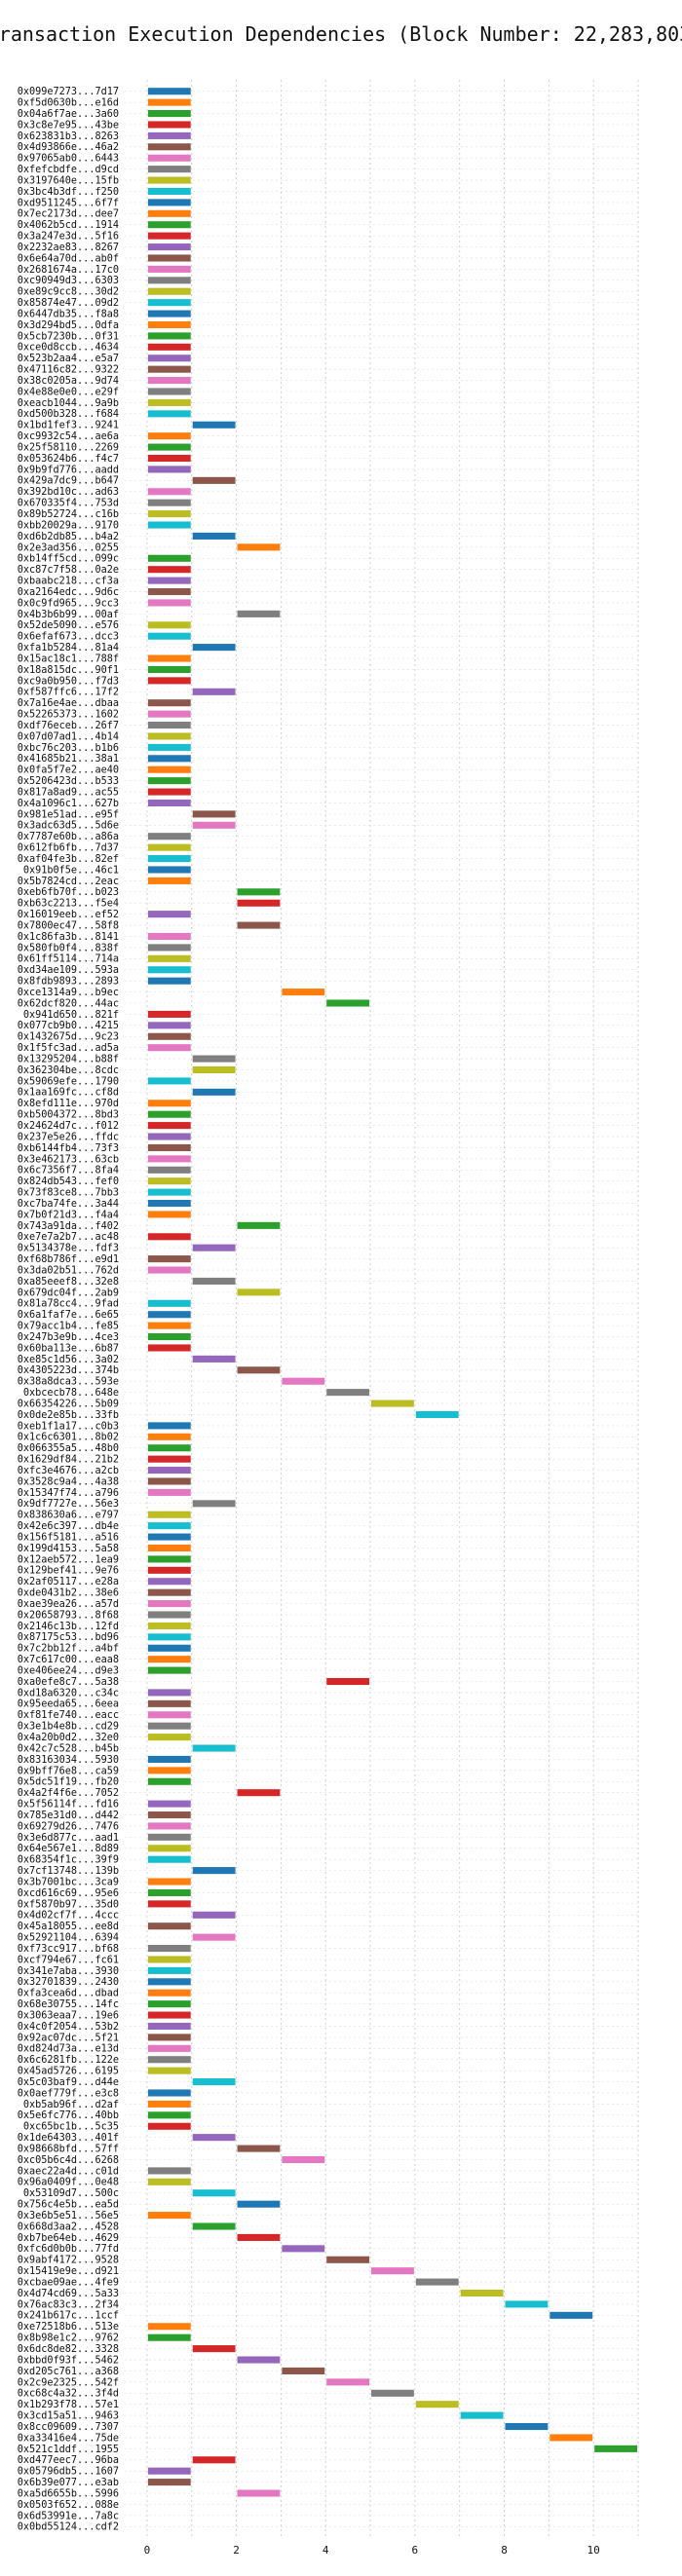  What do you see at coordinates (68, 1904) in the screenshot?
I see `tx-hash-label: 0xf5870b97...35d0` at bounding box center [68, 1904].